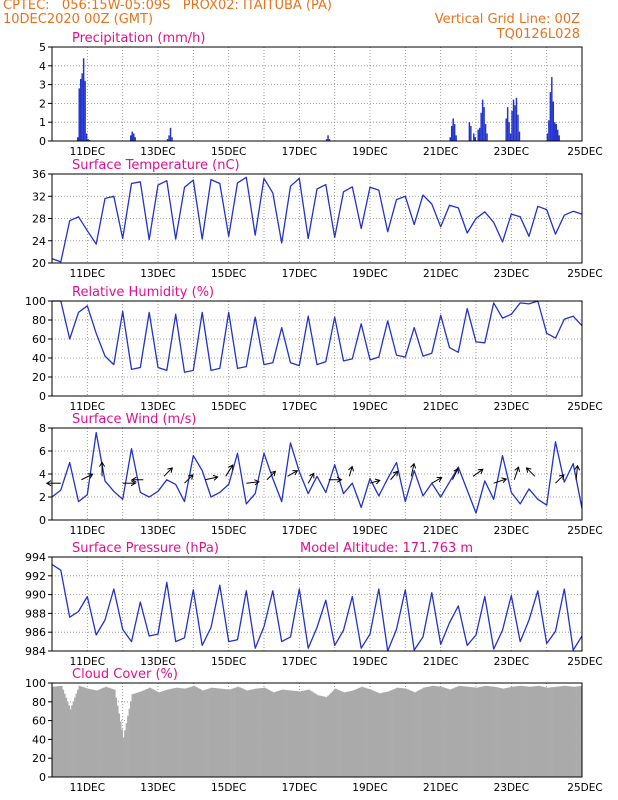 Image resolution: width=618 pixels, height=800 pixels. What do you see at coordinates (369, 152) in the screenshot?
I see `x-tick-label: 19DEC` at bounding box center [369, 152].